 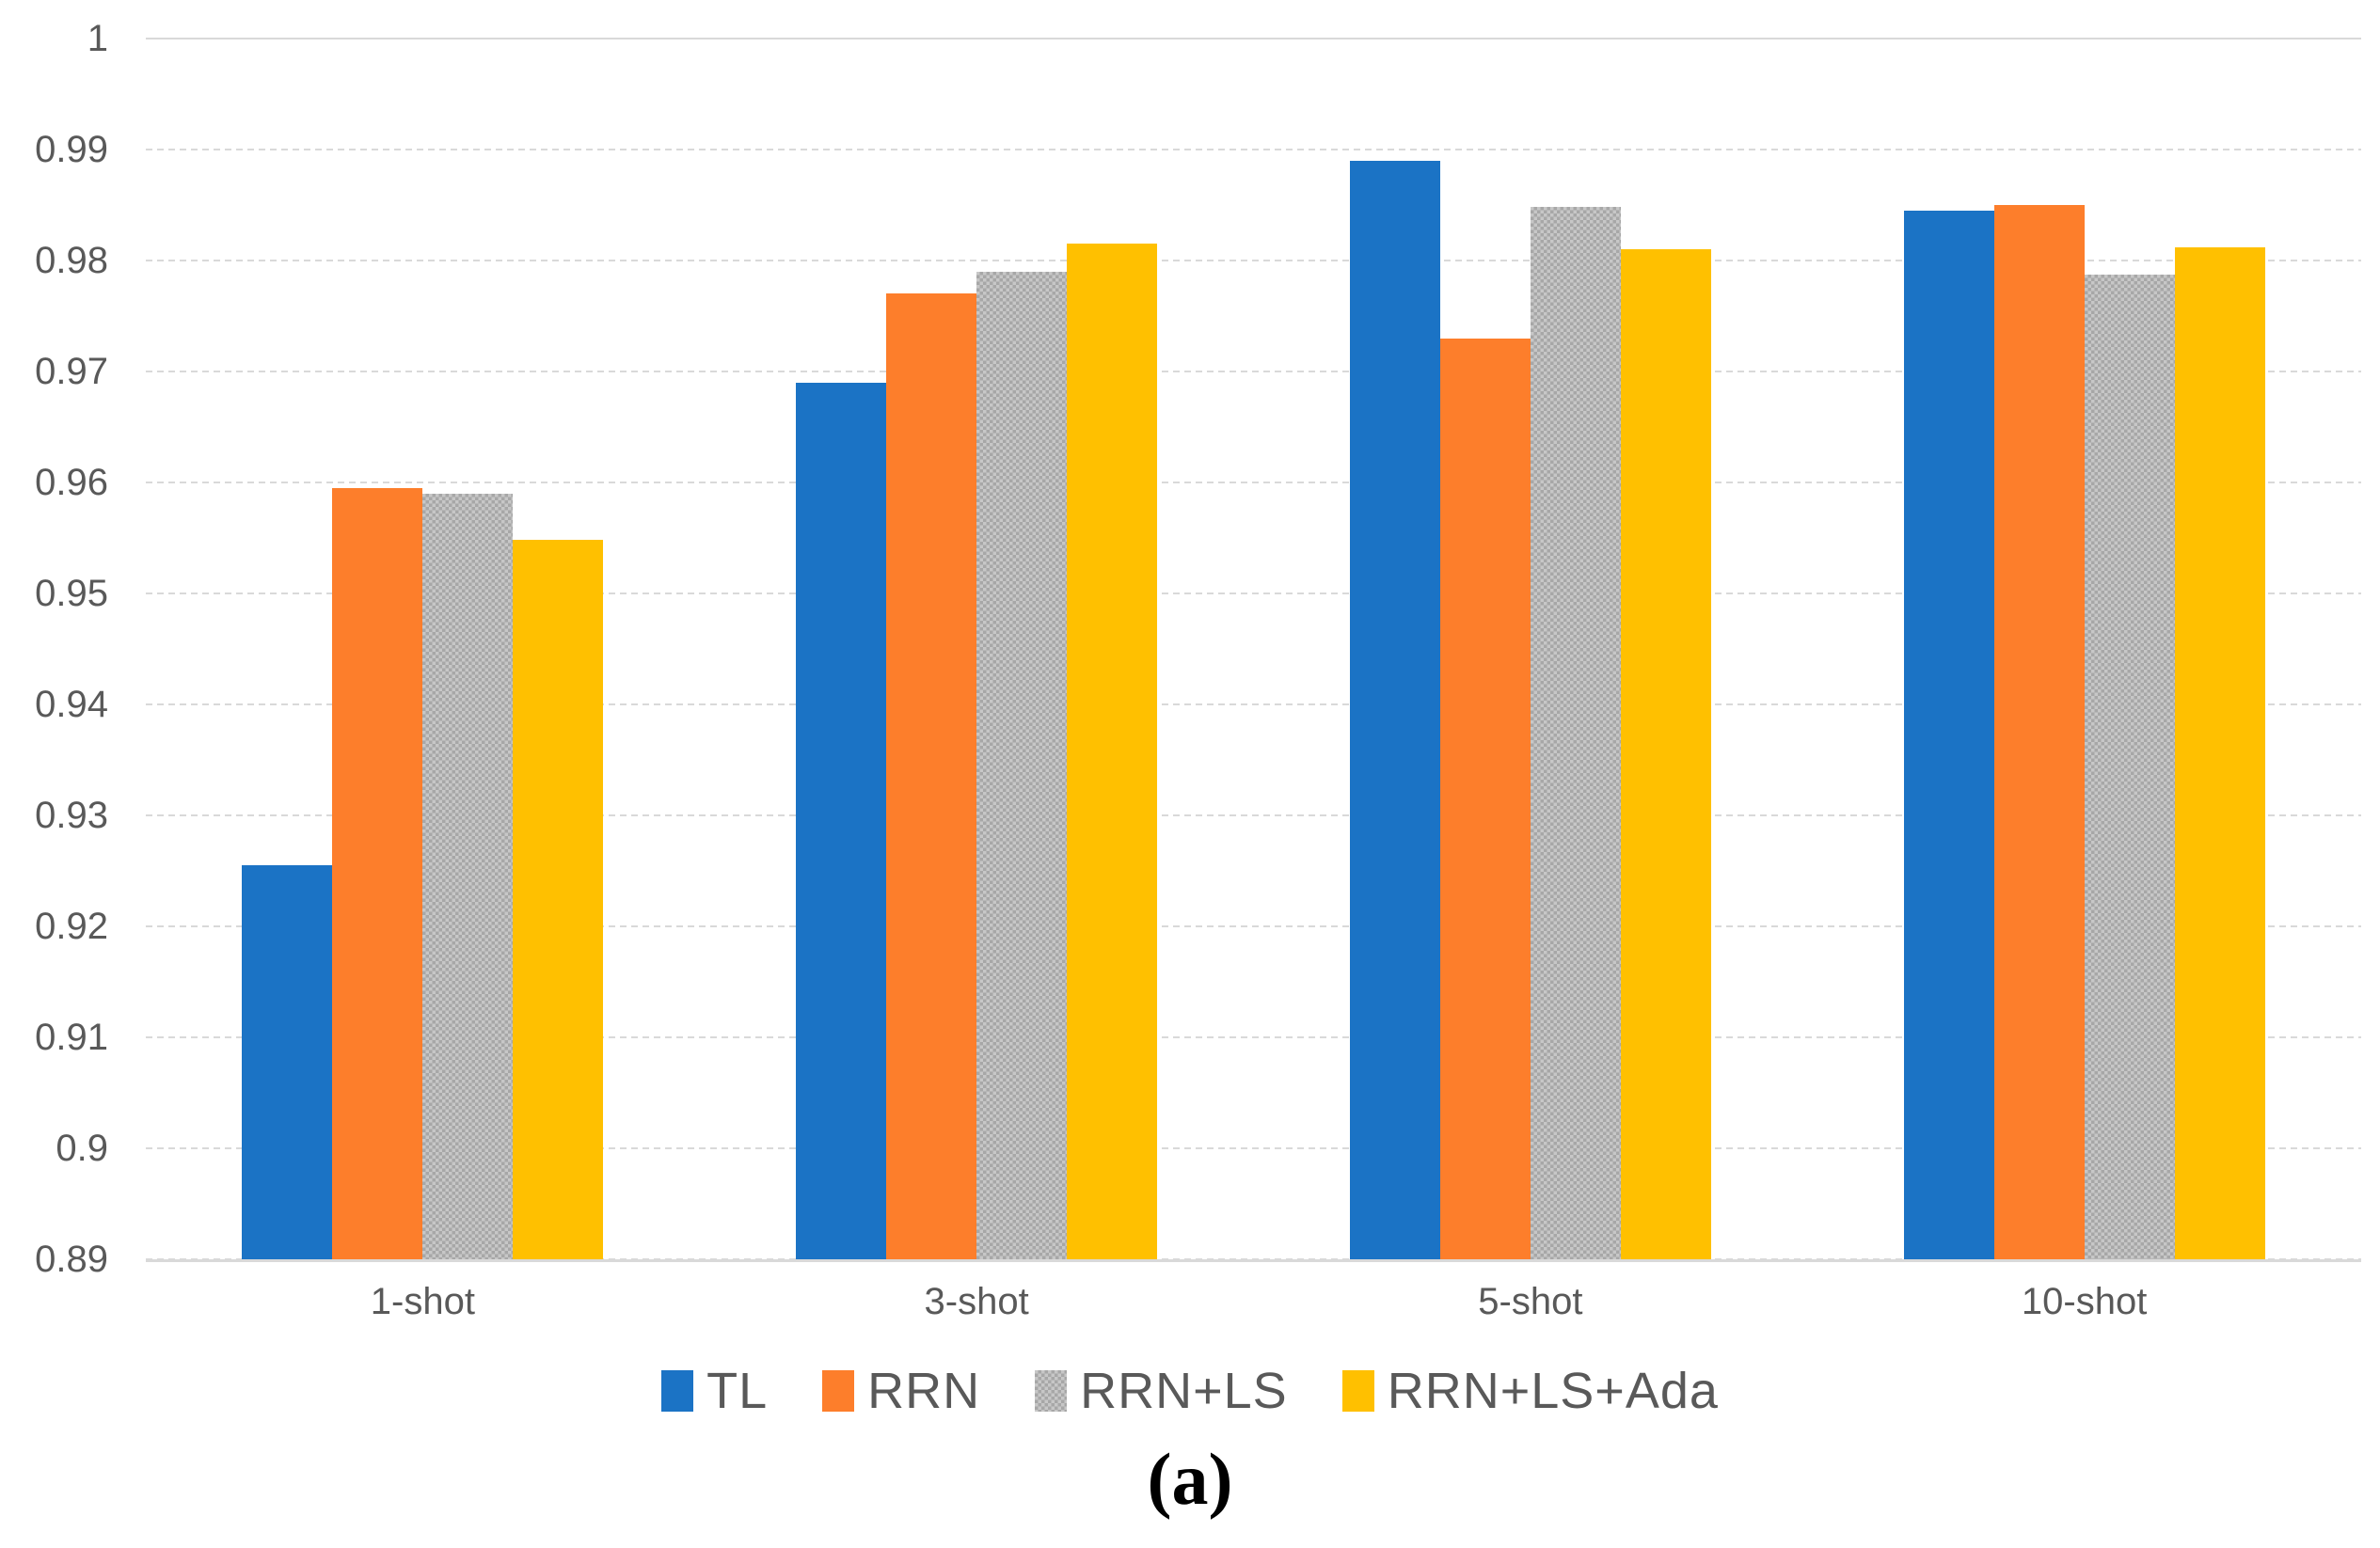 I want to click on legend-item-RRN: RRN, so click(x=901, y=1391).